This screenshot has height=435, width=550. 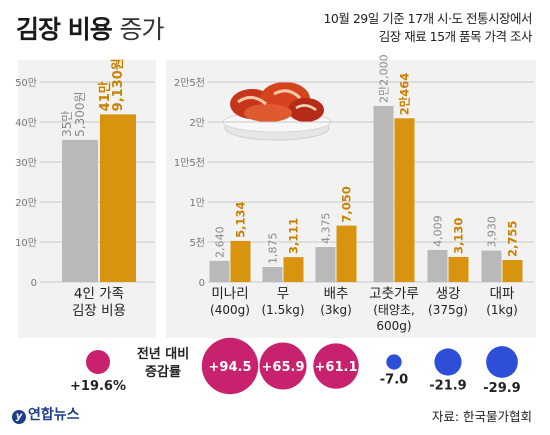 I want to click on right-bar-value-label: 2만464, so click(x=405, y=94).